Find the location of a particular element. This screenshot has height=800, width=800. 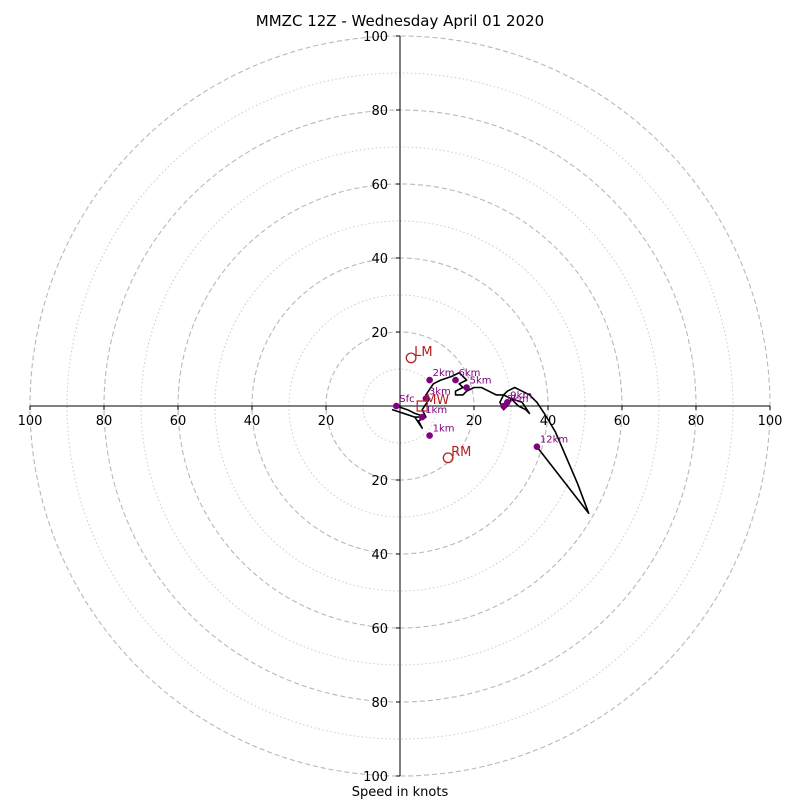

hodograph-line is located at coordinates (490, 443).